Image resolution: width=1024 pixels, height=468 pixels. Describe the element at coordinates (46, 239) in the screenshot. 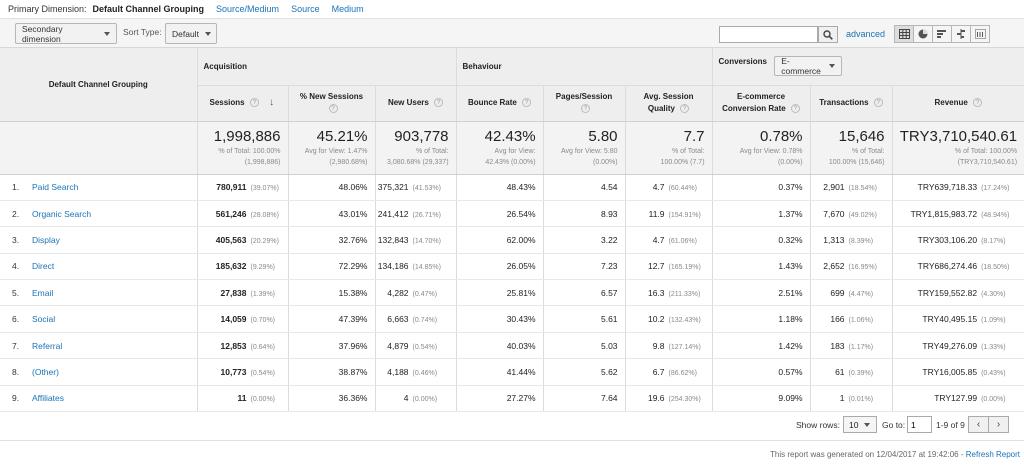

I see `channel-link: Display` at that location.